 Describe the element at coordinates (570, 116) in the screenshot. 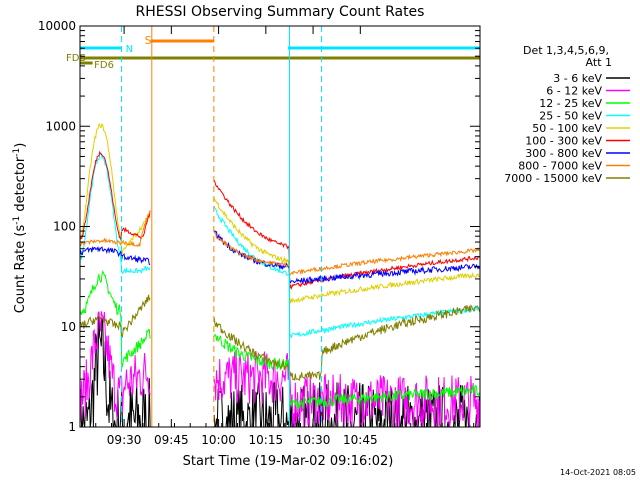

I see `legend-label: 25 - 50 keV` at that location.